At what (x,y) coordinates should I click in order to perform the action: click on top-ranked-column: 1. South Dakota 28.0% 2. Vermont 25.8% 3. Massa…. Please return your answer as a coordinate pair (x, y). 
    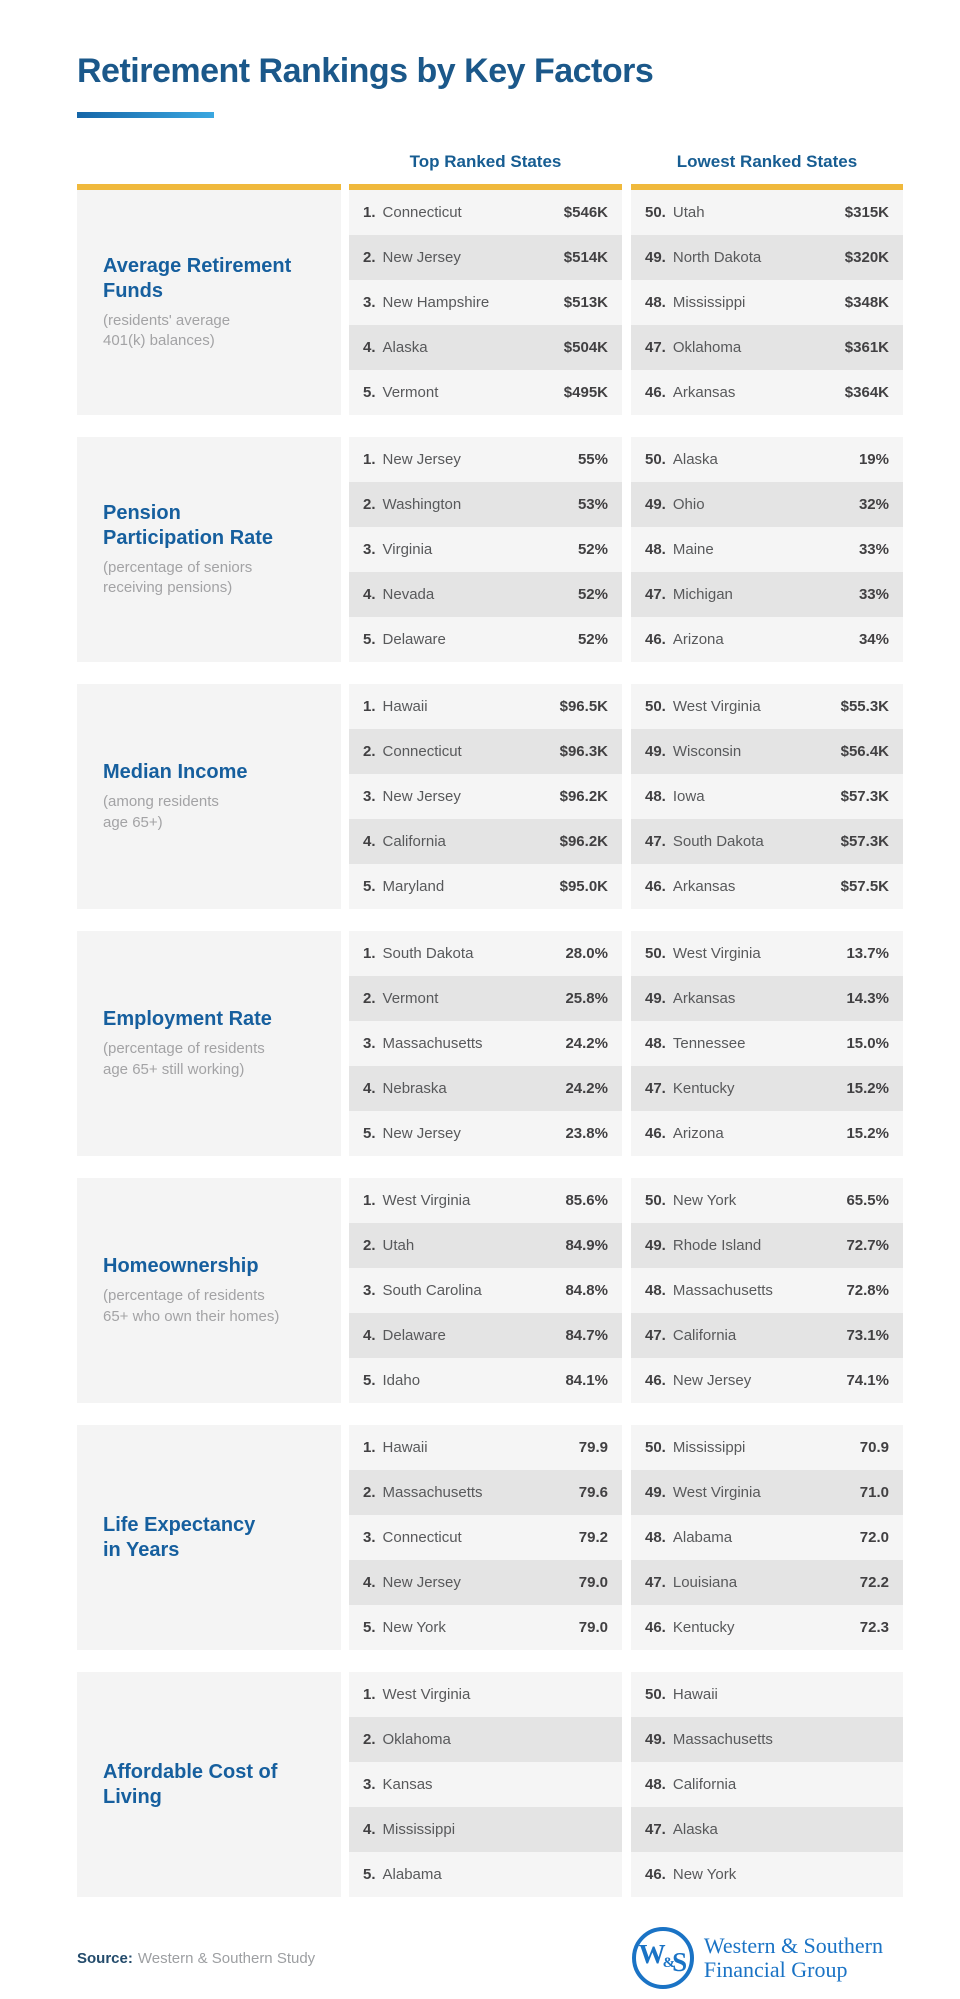
    Looking at the image, I should click on (485, 1044).